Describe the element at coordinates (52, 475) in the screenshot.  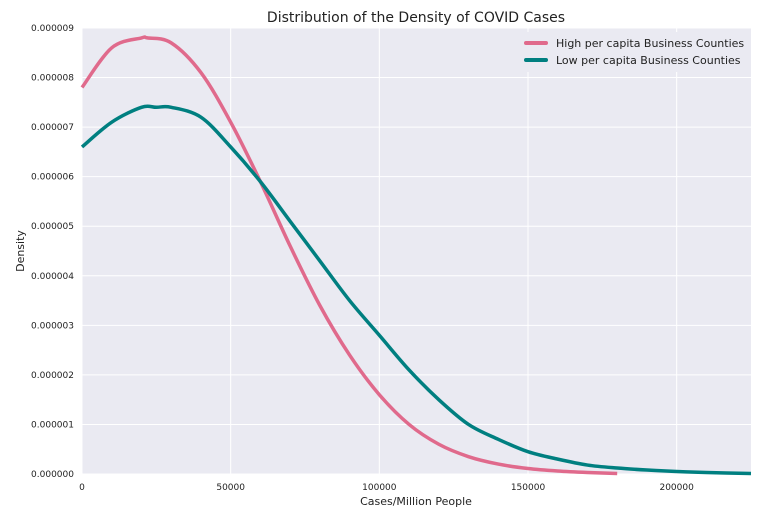
I see `y-tick-label: 0.000000` at that location.